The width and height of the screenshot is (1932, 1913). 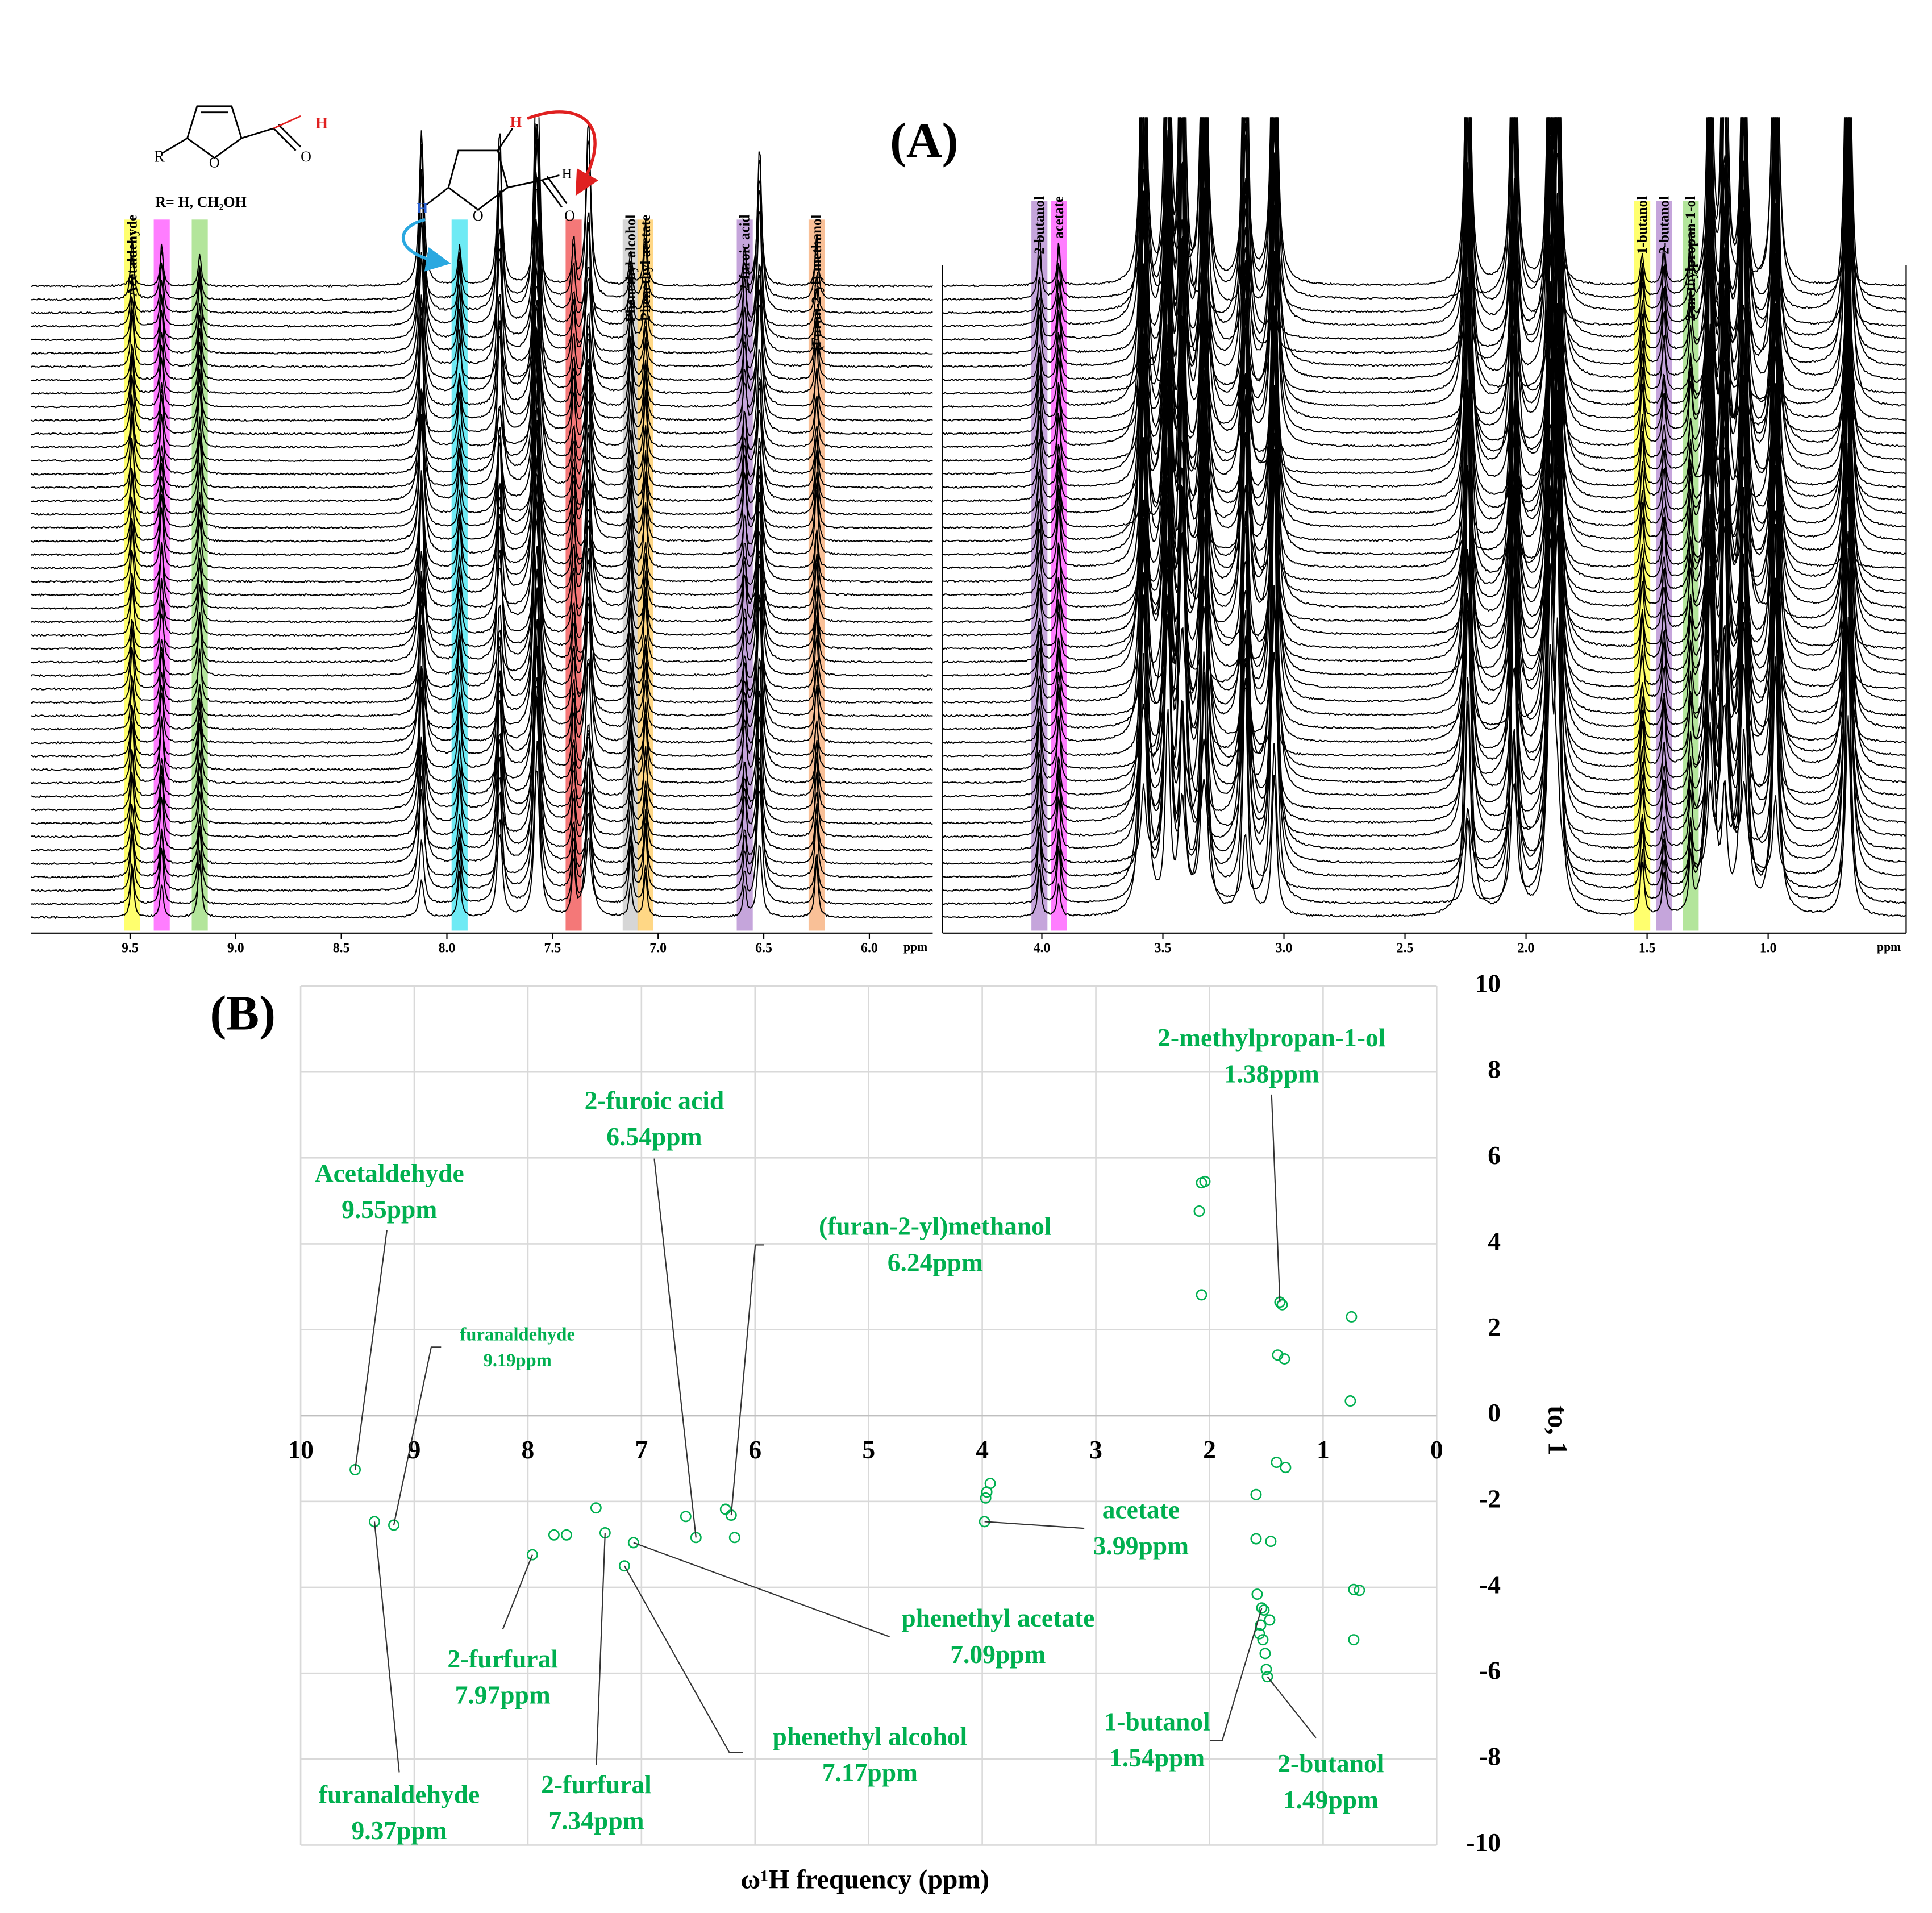 I want to click on y-tick-label: -6, so click(x=1490, y=1670).